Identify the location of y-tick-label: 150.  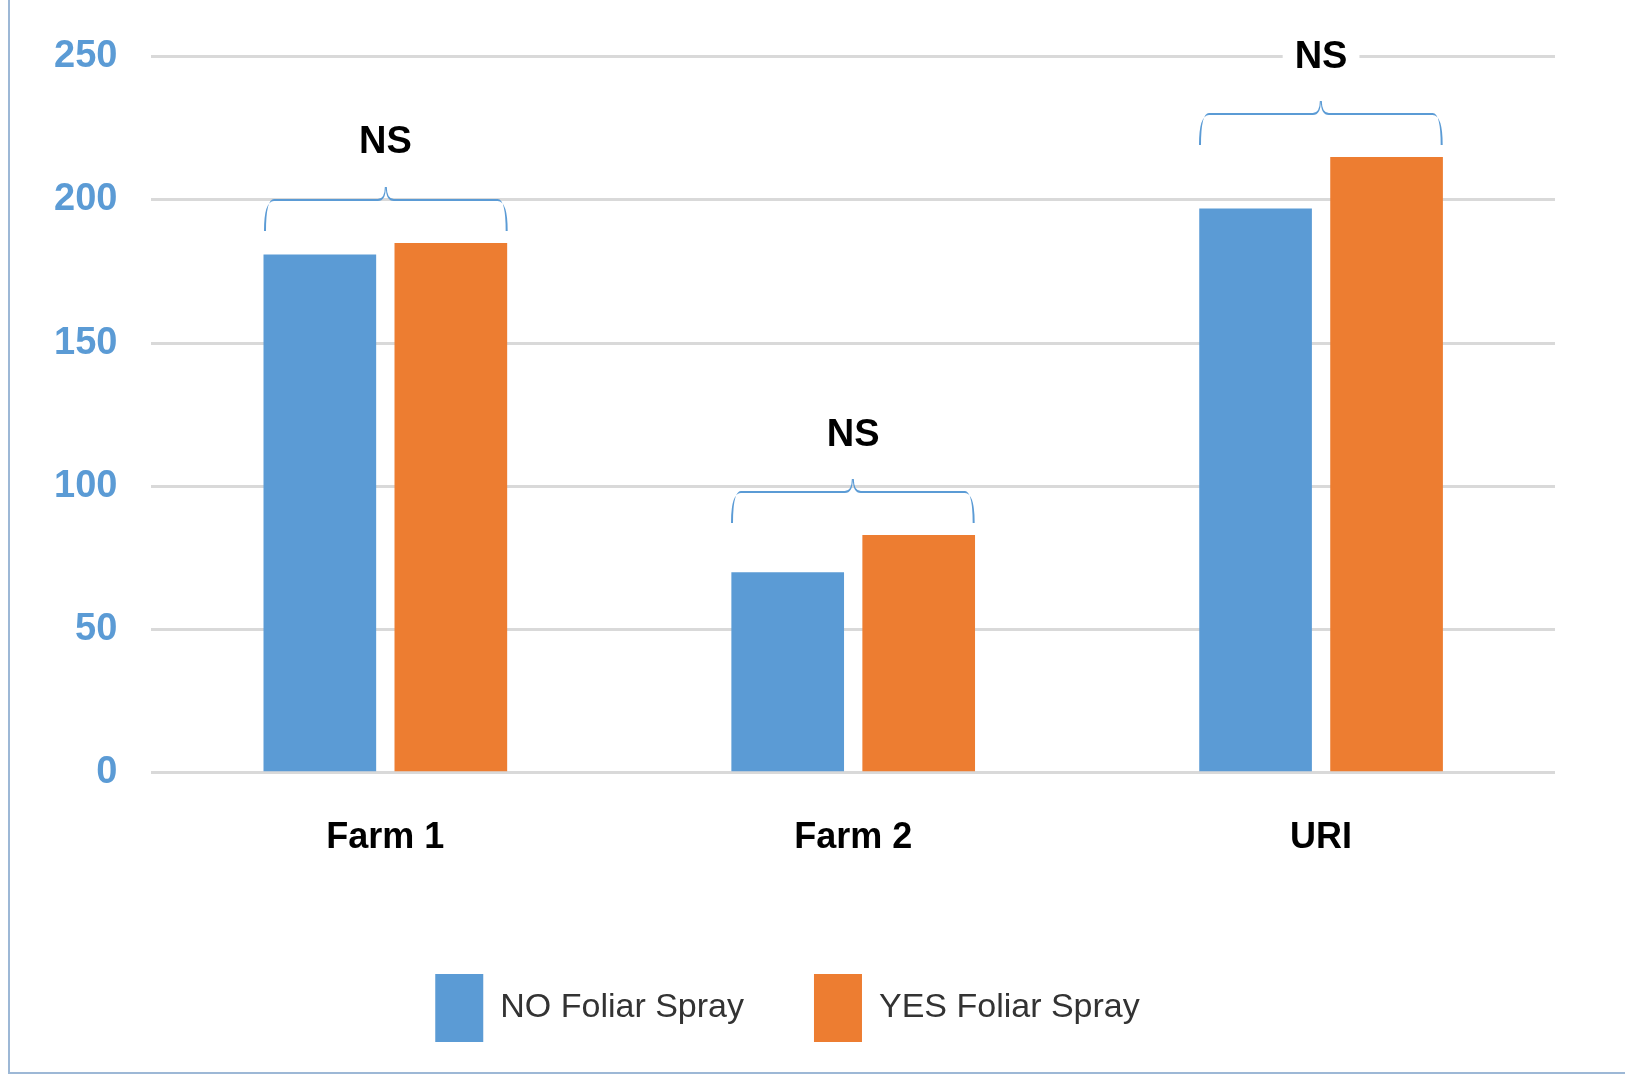
(86, 340).